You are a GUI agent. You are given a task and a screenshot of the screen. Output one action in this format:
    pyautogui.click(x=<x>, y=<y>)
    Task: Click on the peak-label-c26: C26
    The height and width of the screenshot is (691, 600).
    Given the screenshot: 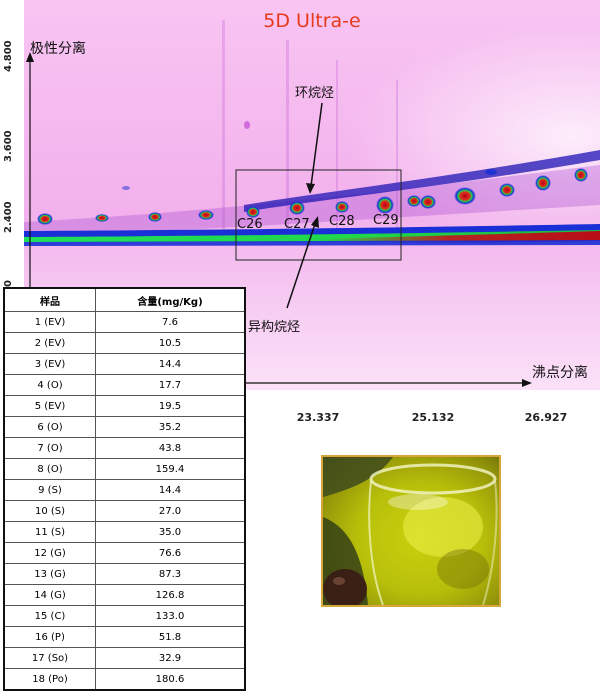 What is the action you would take?
    pyautogui.click(x=250, y=224)
    